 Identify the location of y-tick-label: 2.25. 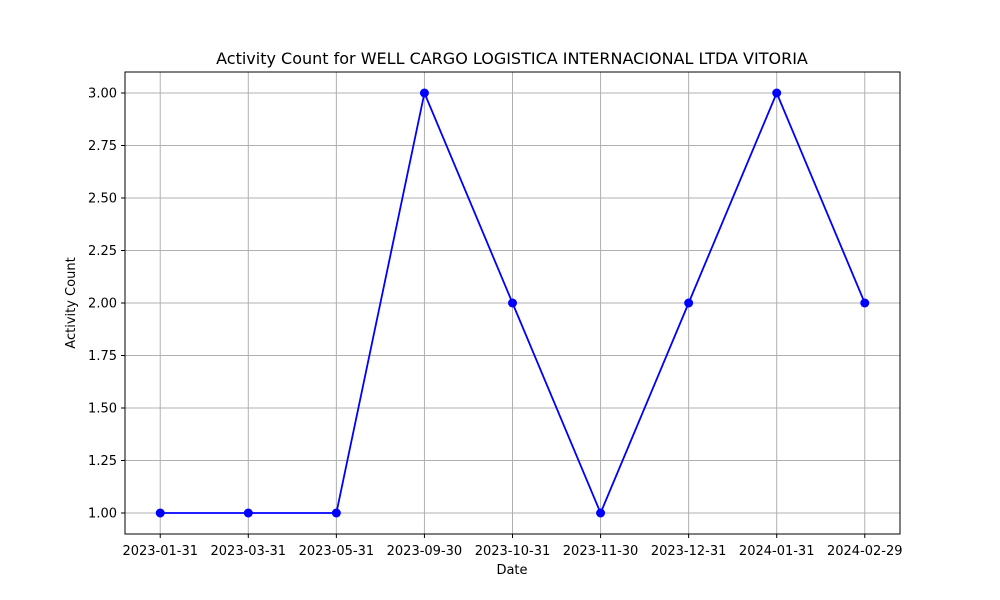
(102, 251).